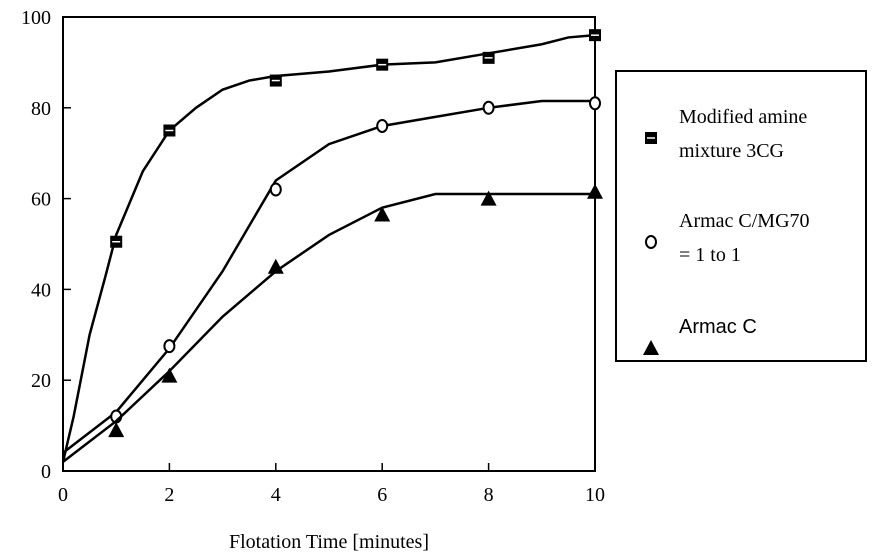 The width and height of the screenshot is (874, 558). I want to click on x-tick-label: 2, so click(169, 495).